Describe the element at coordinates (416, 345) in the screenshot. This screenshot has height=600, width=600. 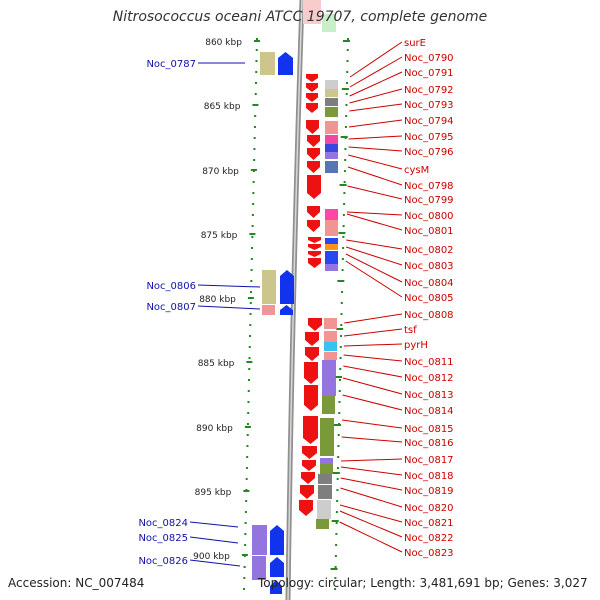
I see `right-gene-label: pyrH` at that location.